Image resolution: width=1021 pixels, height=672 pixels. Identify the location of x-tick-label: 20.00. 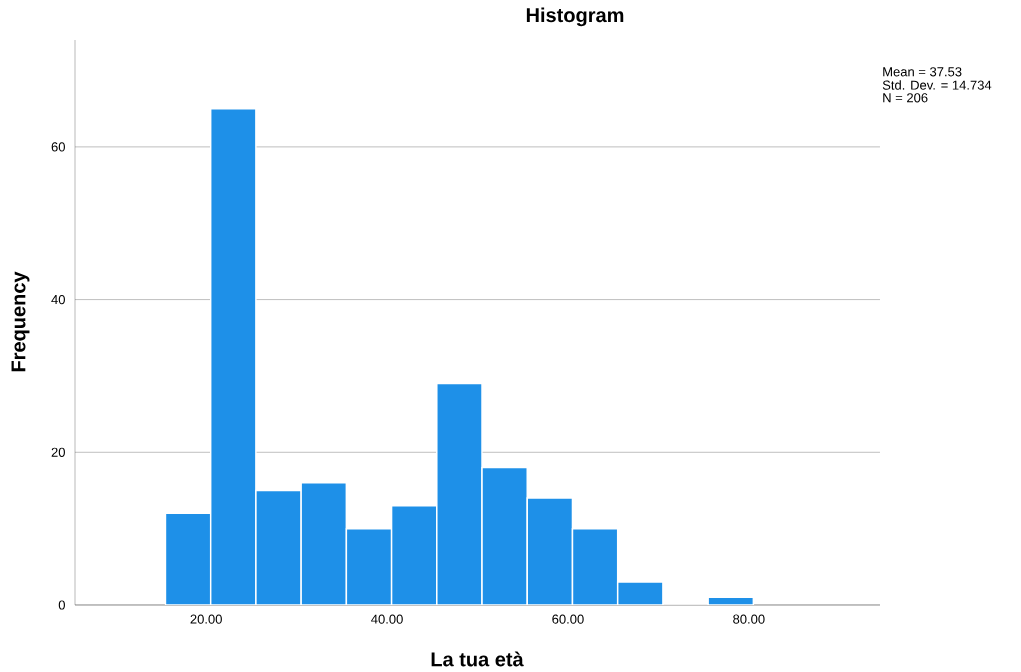
(206, 619).